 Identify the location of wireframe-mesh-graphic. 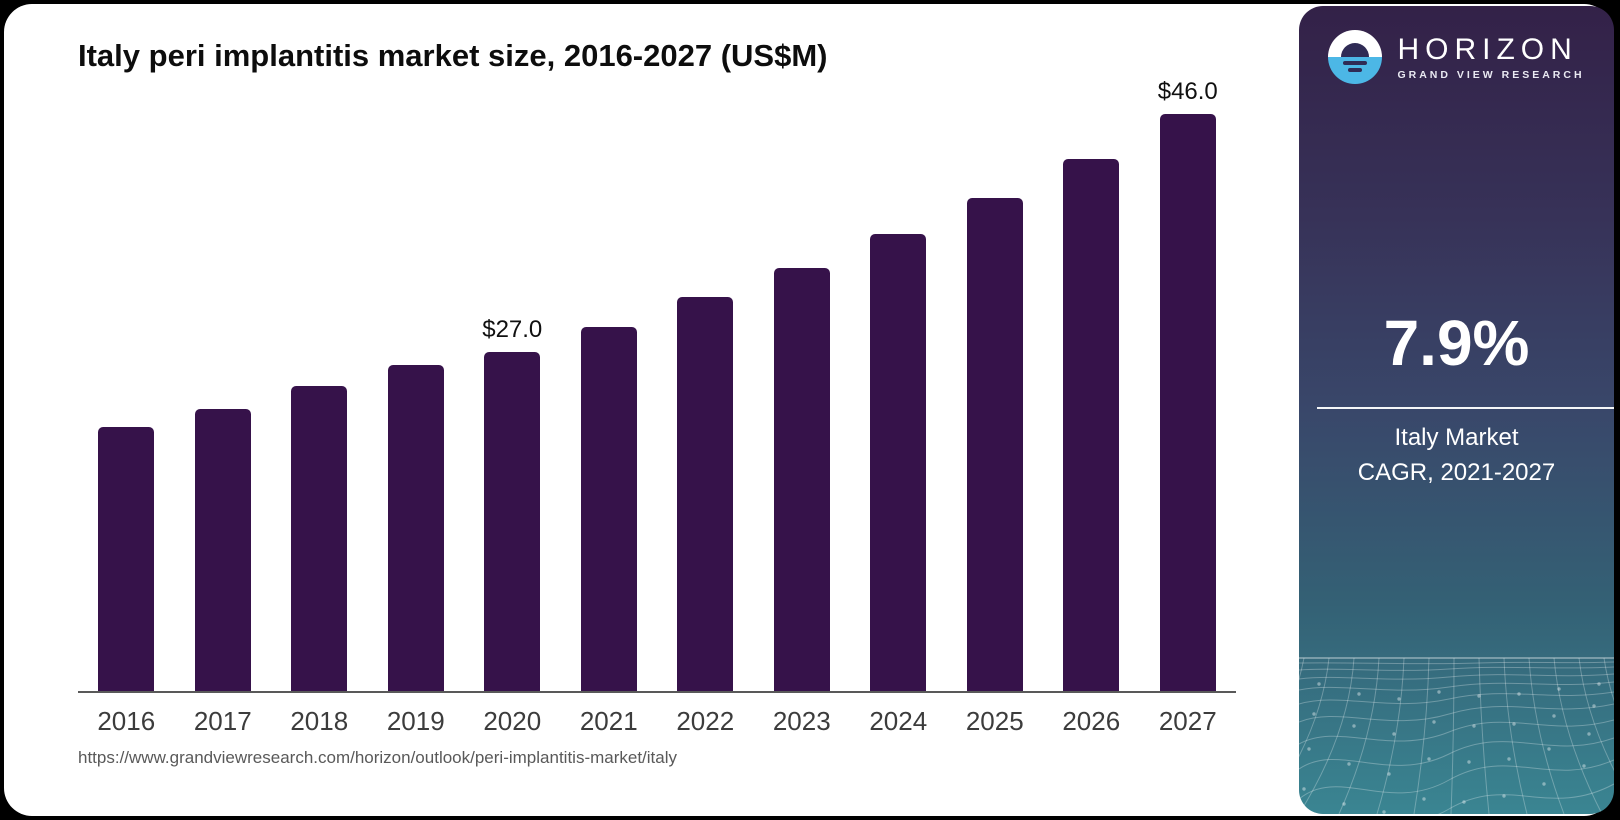
(1456, 735).